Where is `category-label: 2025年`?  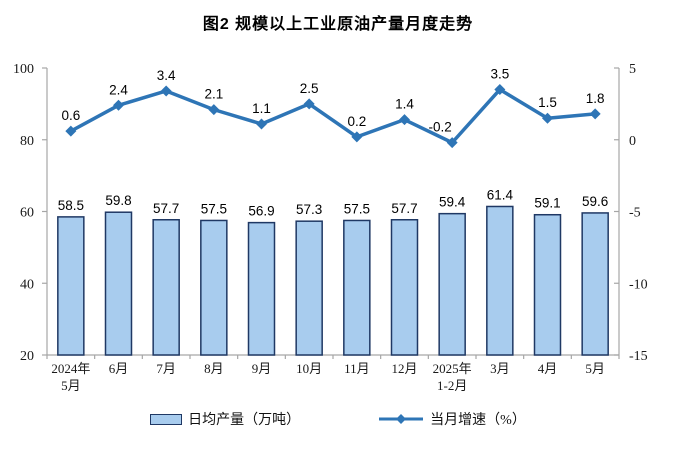
category-label: 2025年 is located at coordinates (452, 368).